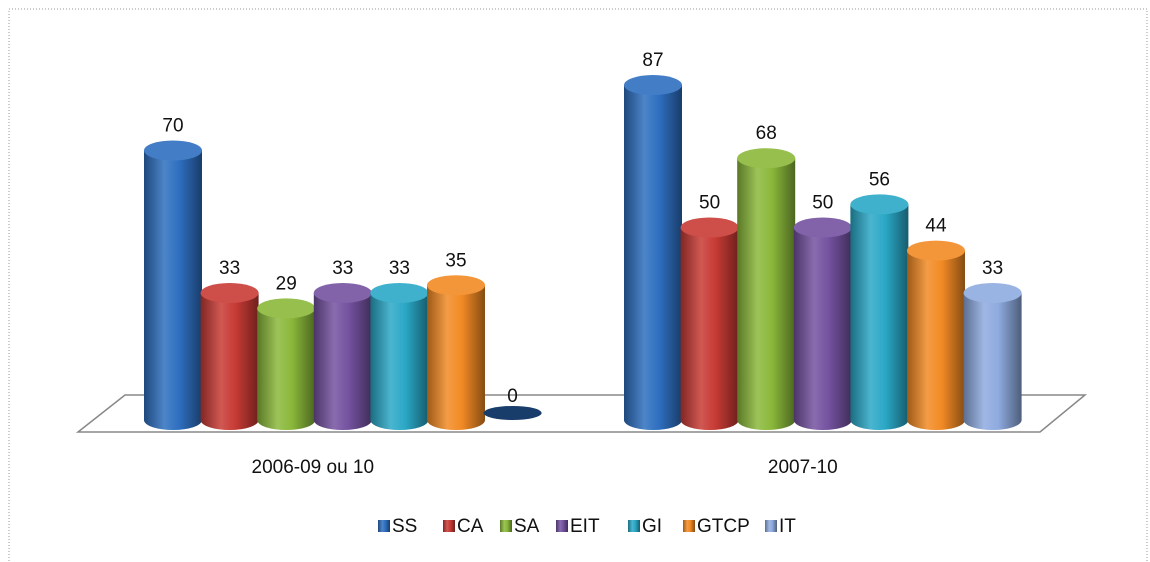  What do you see at coordinates (527, 526) in the screenshot?
I see `legend-label: SA` at bounding box center [527, 526].